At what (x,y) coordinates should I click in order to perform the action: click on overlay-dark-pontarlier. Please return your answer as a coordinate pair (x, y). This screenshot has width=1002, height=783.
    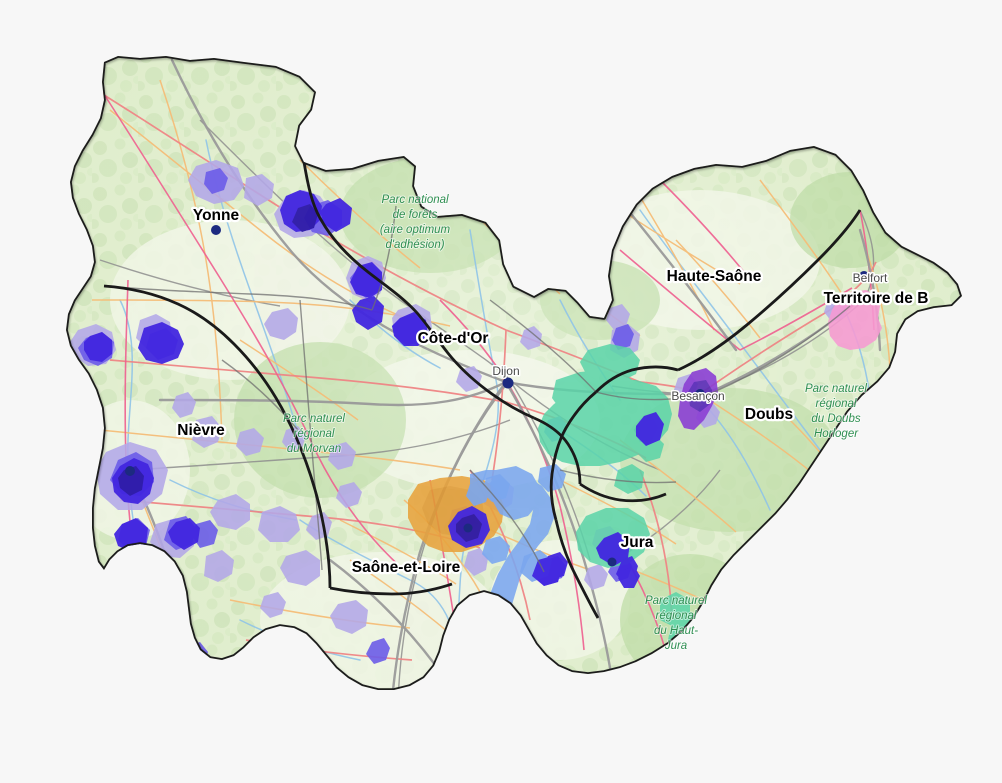
    Looking at the image, I should click on (650, 429).